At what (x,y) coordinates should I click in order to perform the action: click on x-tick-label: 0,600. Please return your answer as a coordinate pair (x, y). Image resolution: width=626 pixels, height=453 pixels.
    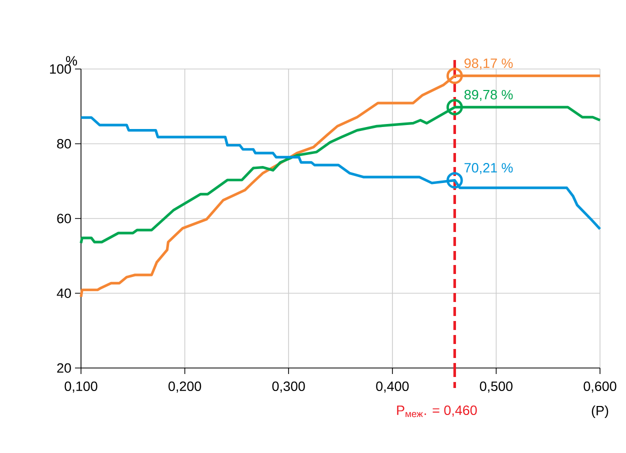
    Looking at the image, I should click on (600, 387).